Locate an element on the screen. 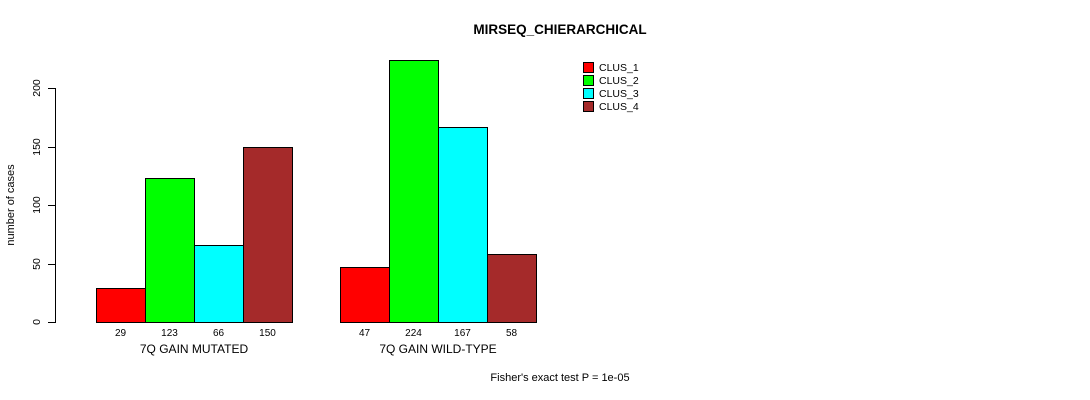 This screenshot has width=1090, height=400. y-tick-label: 200 is located at coordinates (37, 88).